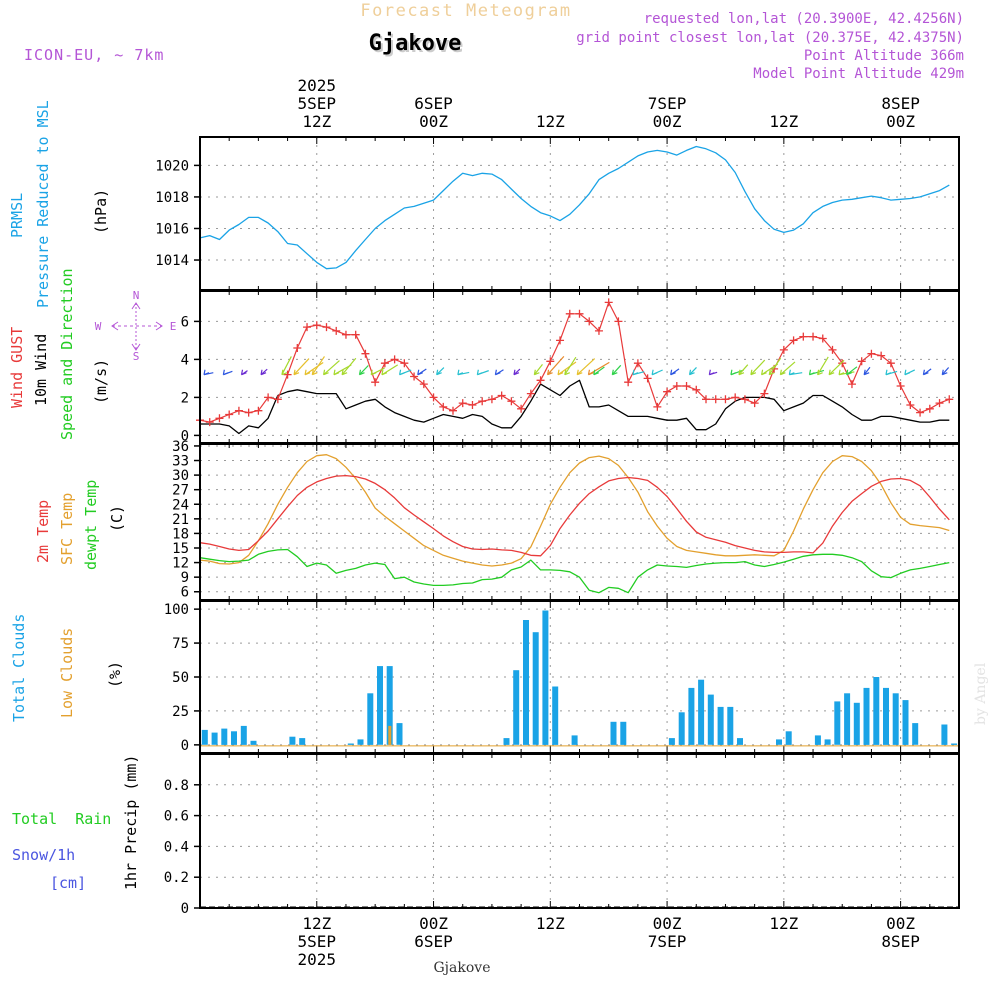 The height and width of the screenshot is (1000, 1000). I want to click on info-model-altitude: Model Point Altitude 429m, so click(858, 74).